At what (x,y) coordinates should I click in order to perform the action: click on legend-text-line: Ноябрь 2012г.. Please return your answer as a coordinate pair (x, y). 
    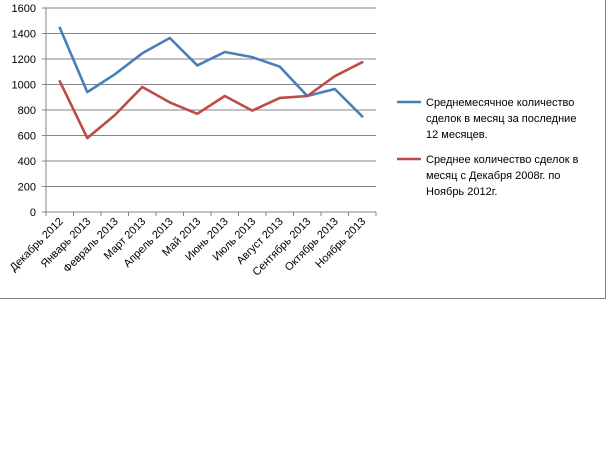
    Looking at the image, I should click on (461, 192).